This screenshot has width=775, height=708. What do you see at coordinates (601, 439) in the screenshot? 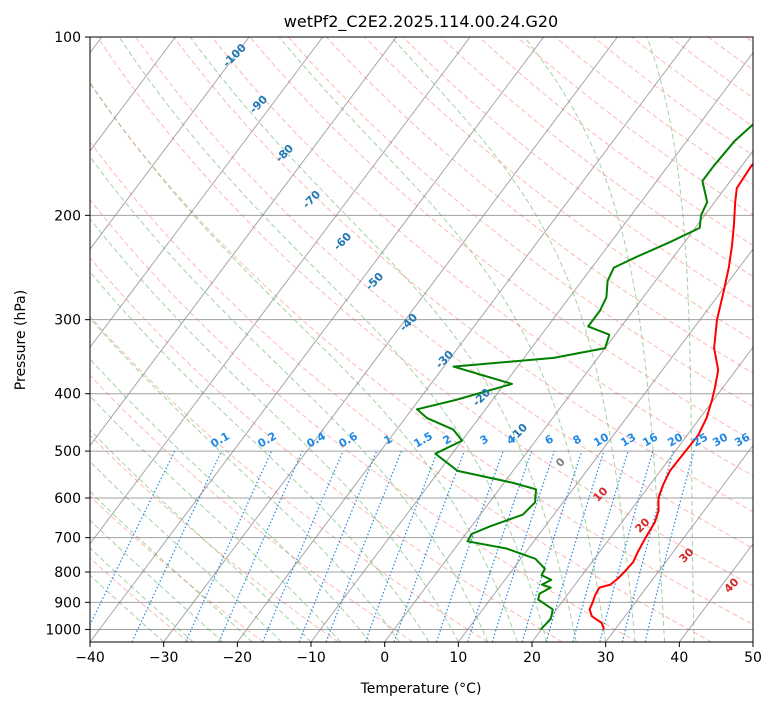
I see `mixing-ratio-label: 10` at bounding box center [601, 439].